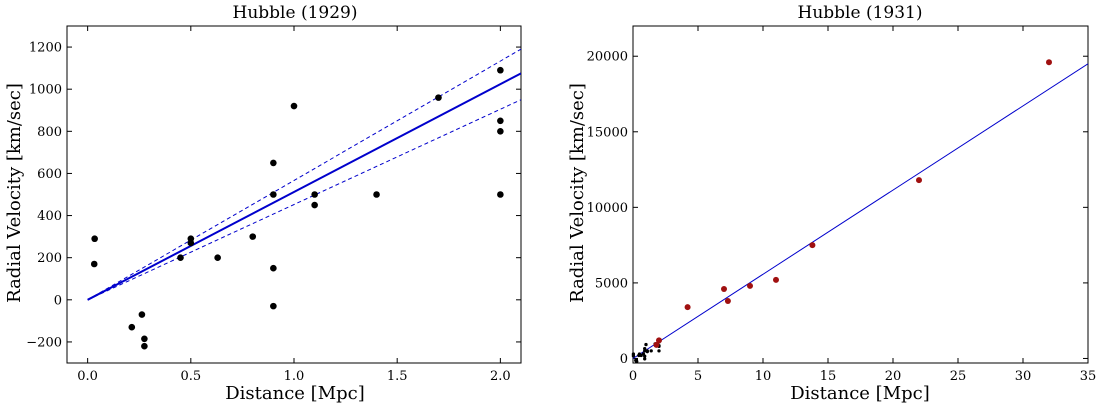  What do you see at coordinates (633, 376) in the screenshot?
I see `x-tick-label: 0` at bounding box center [633, 376].